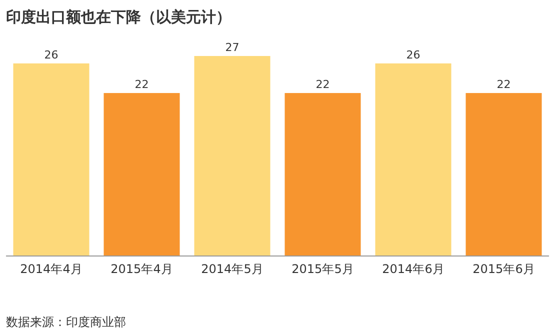 Image resolution: width=553 pixels, height=335 pixels. What do you see at coordinates (118, 17) in the screenshot?
I see `chart-title: 印度出口额也在下降（以美元计）` at bounding box center [118, 17].